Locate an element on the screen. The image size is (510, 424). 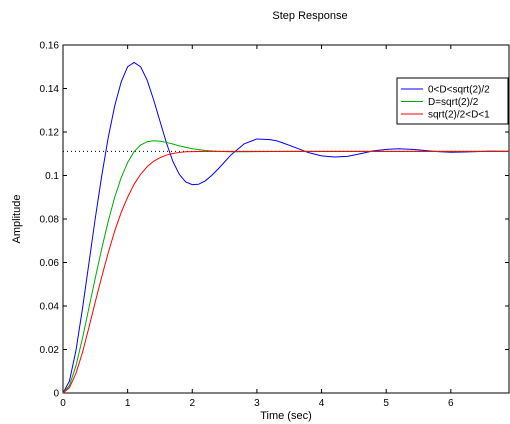
y-tick-label: 0.08 is located at coordinates (50, 220).